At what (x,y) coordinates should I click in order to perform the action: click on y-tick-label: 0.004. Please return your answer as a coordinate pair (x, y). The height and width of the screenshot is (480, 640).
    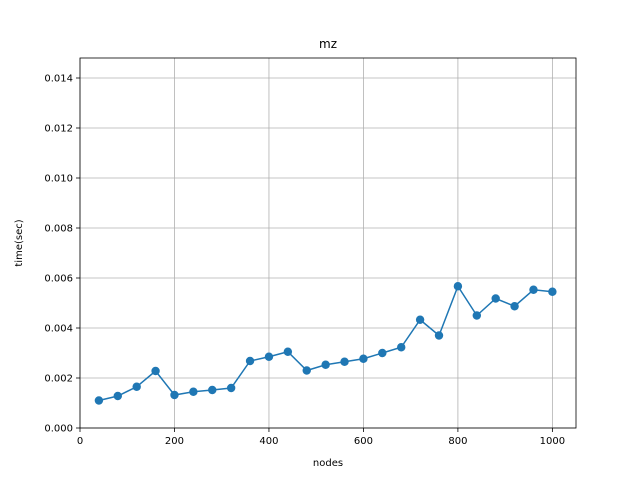
    Looking at the image, I should click on (58, 329).